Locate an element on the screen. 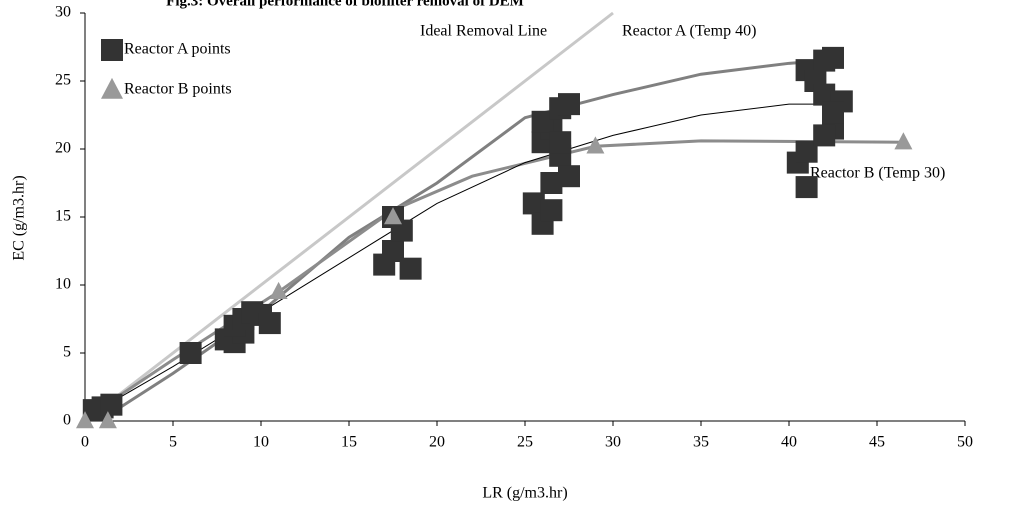 The image size is (1032, 512). line-label: Reactor A (Temp 40) is located at coordinates (689, 31).